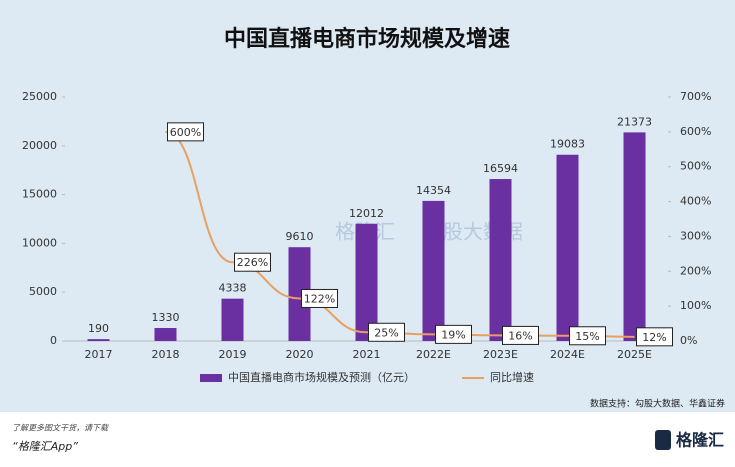 This screenshot has height=467, width=735. Describe the element at coordinates (500, 168) in the screenshot. I see `bar-value-label: 16594` at that location.